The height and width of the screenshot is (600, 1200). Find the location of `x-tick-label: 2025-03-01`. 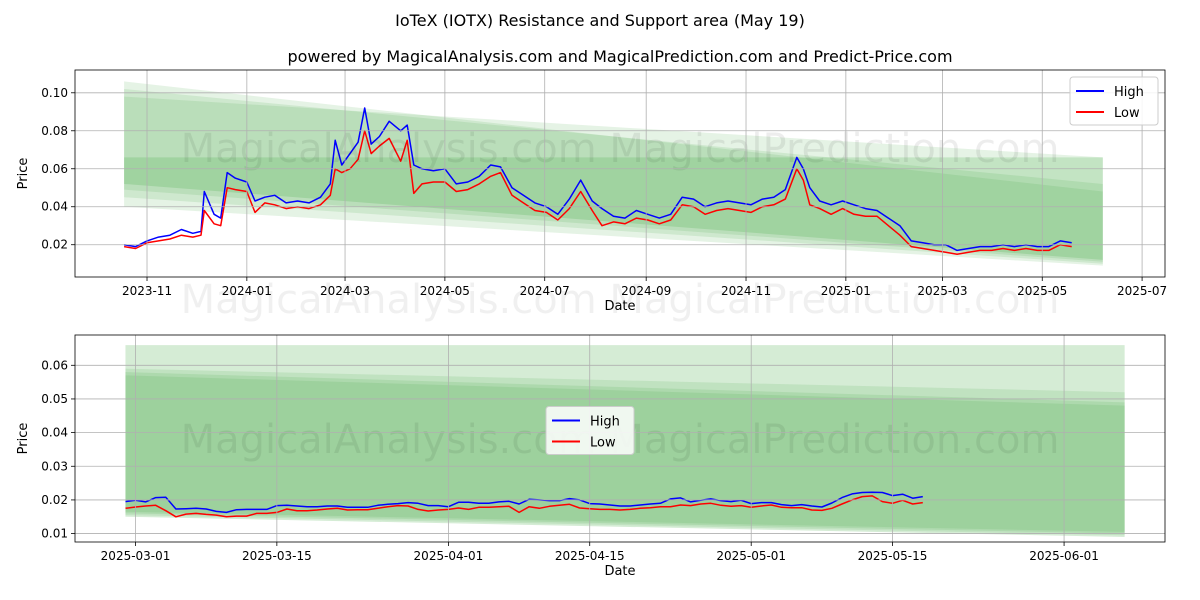

x-tick-label: 2025-03-01 is located at coordinates (136, 556).